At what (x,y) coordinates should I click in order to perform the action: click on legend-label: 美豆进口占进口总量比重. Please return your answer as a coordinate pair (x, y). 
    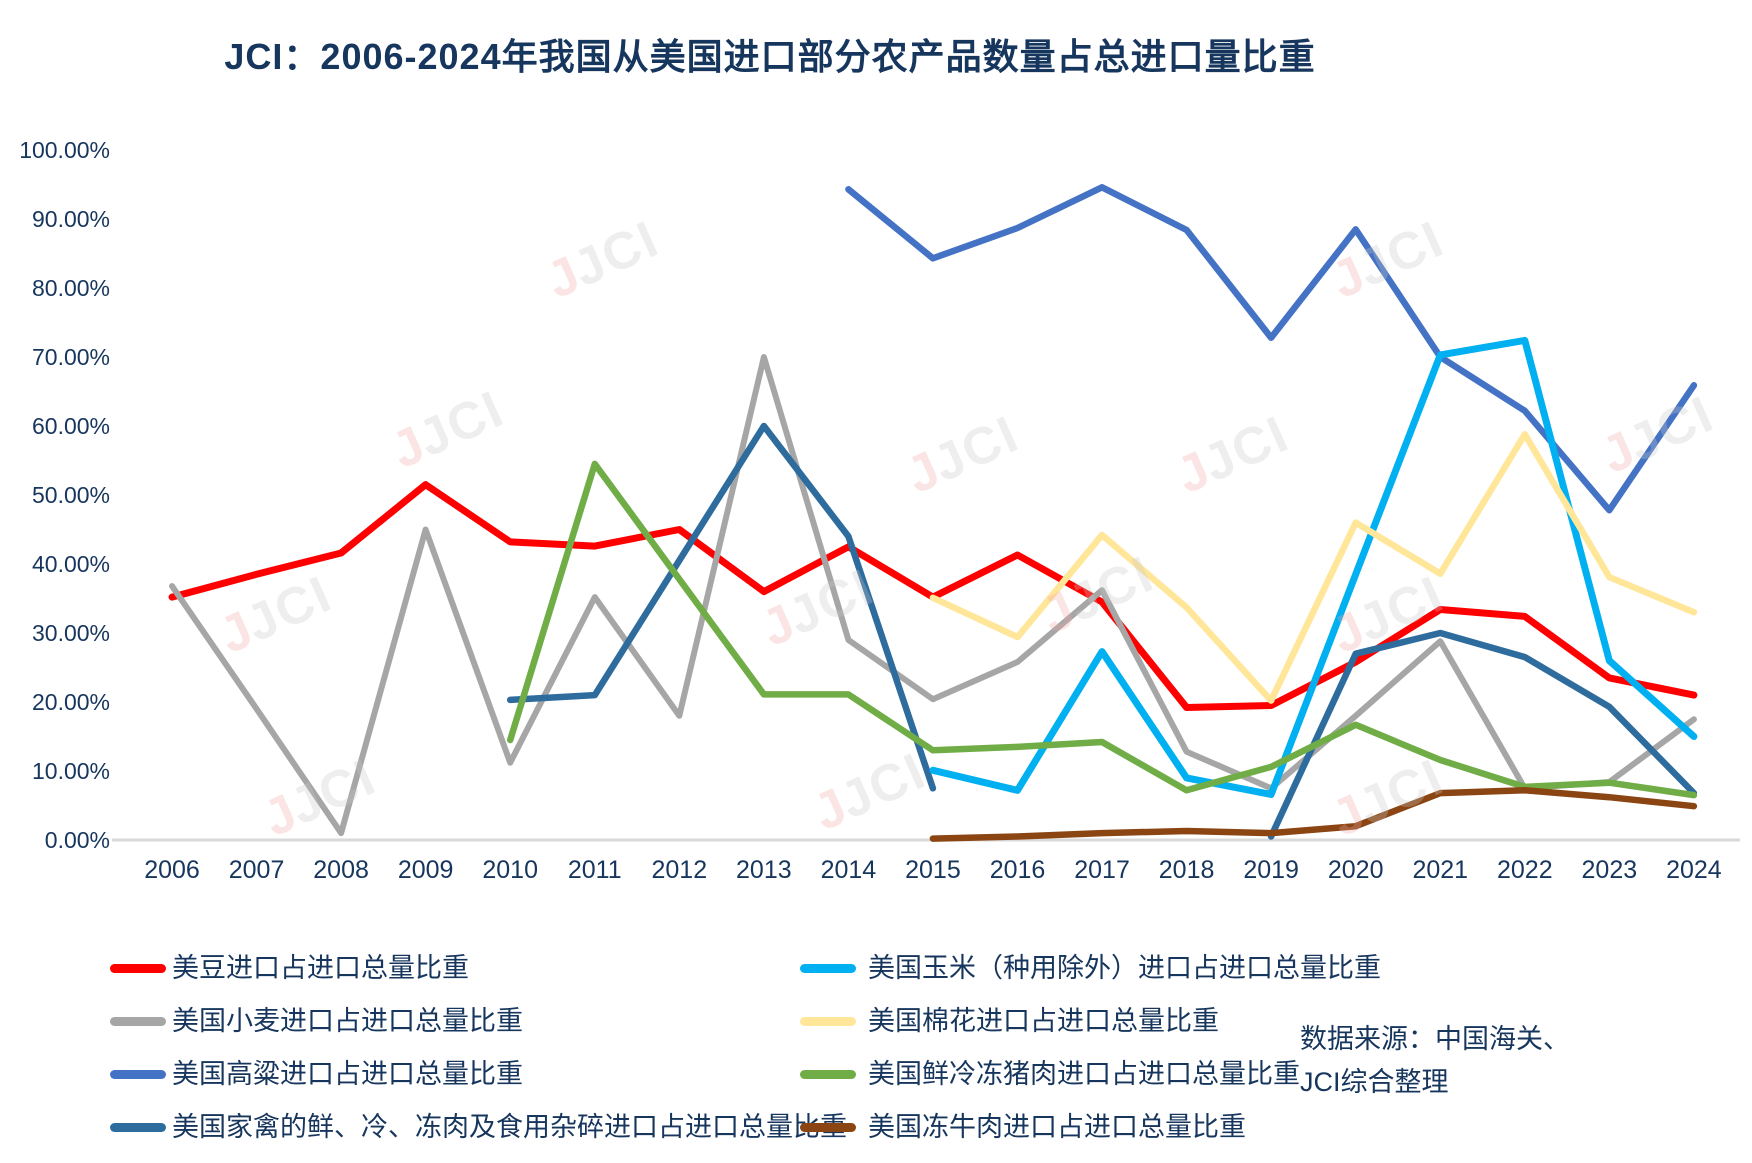
    Looking at the image, I should click on (320, 968).